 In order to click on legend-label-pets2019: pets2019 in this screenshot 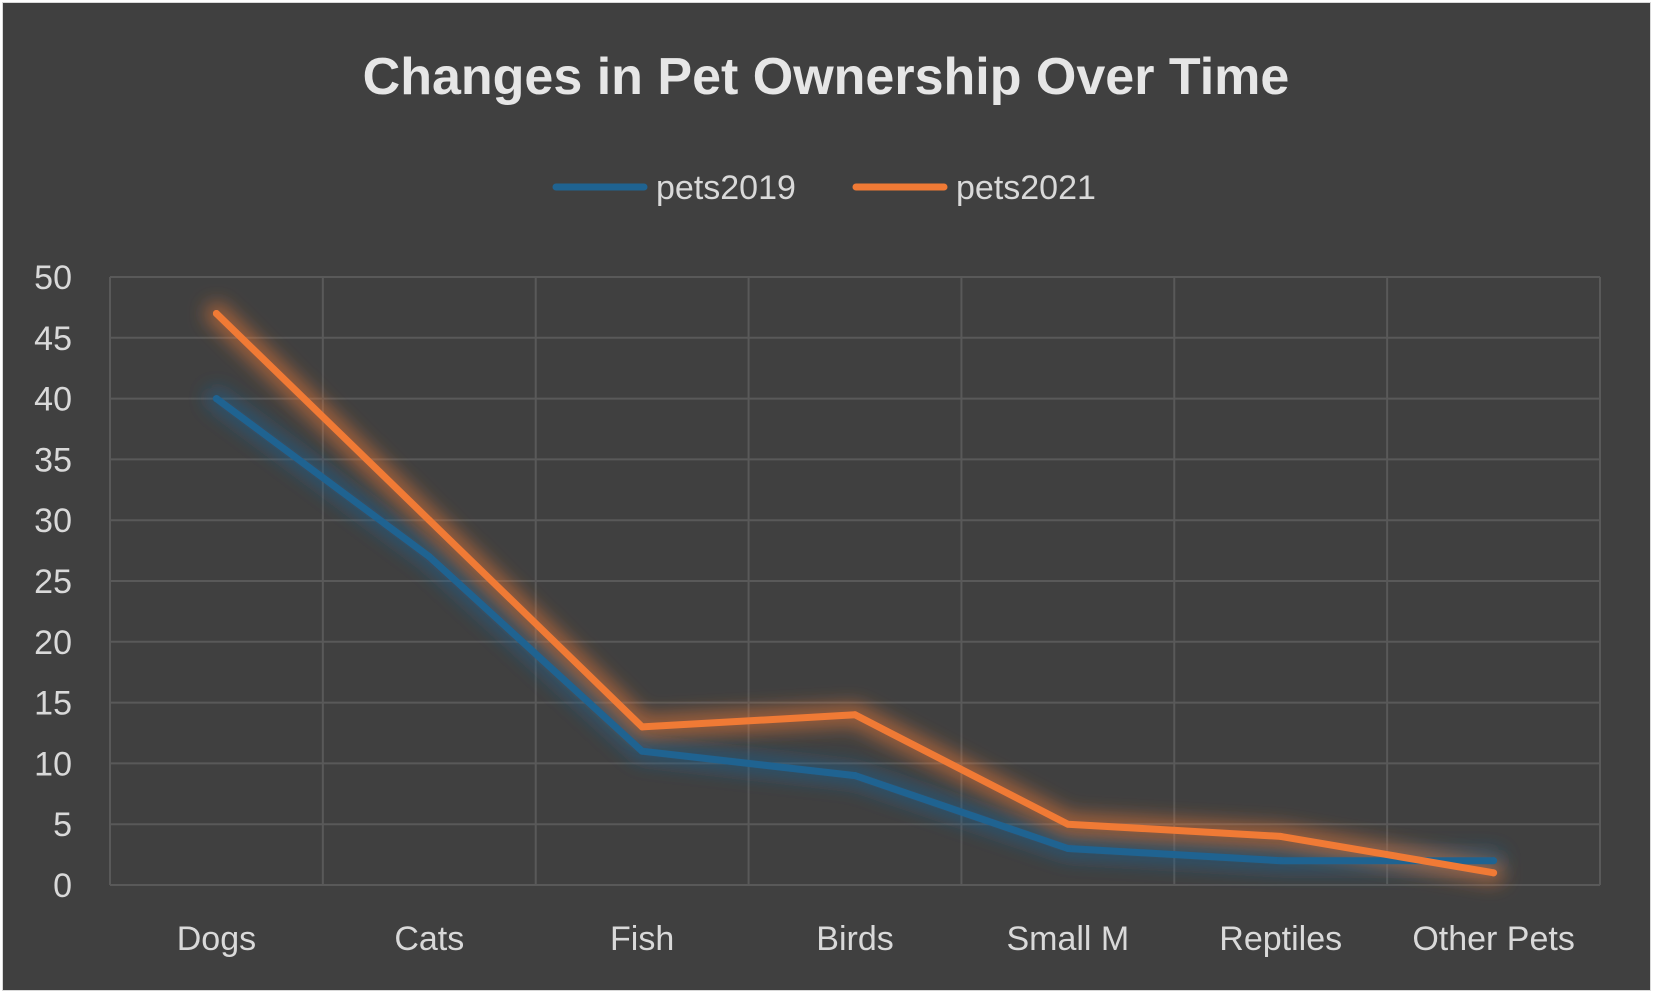, I will do `click(726, 188)`.